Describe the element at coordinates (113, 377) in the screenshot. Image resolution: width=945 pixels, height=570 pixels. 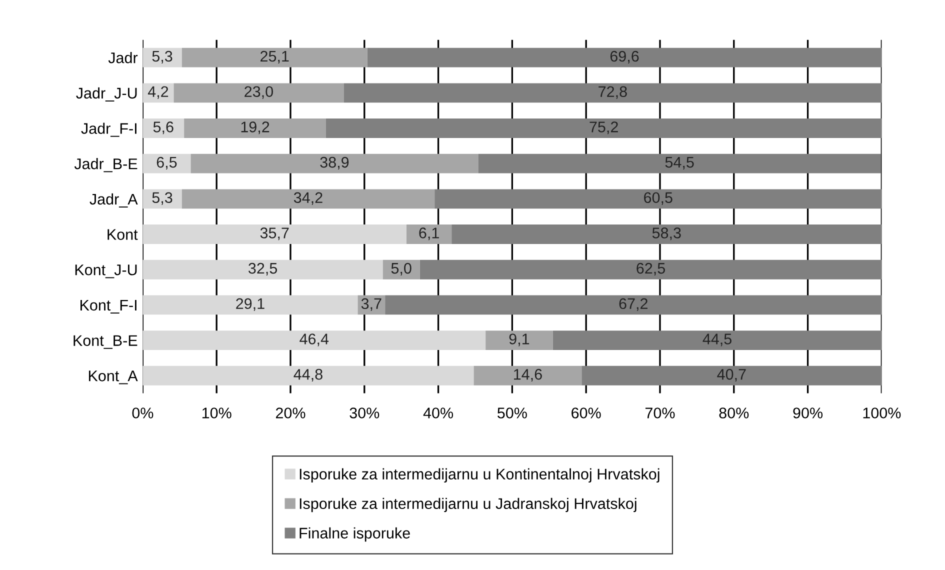
I see `y-tick-label: Kont_A` at that location.